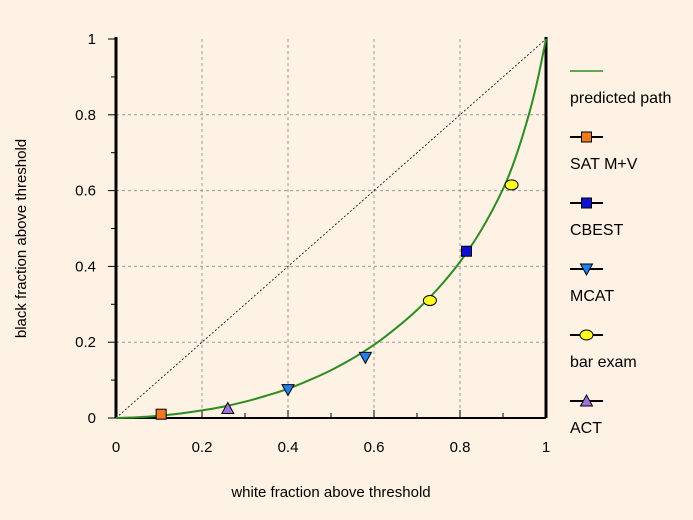  Describe the element at coordinates (586, 428) in the screenshot. I see `legend-label-act: ACT` at that location.